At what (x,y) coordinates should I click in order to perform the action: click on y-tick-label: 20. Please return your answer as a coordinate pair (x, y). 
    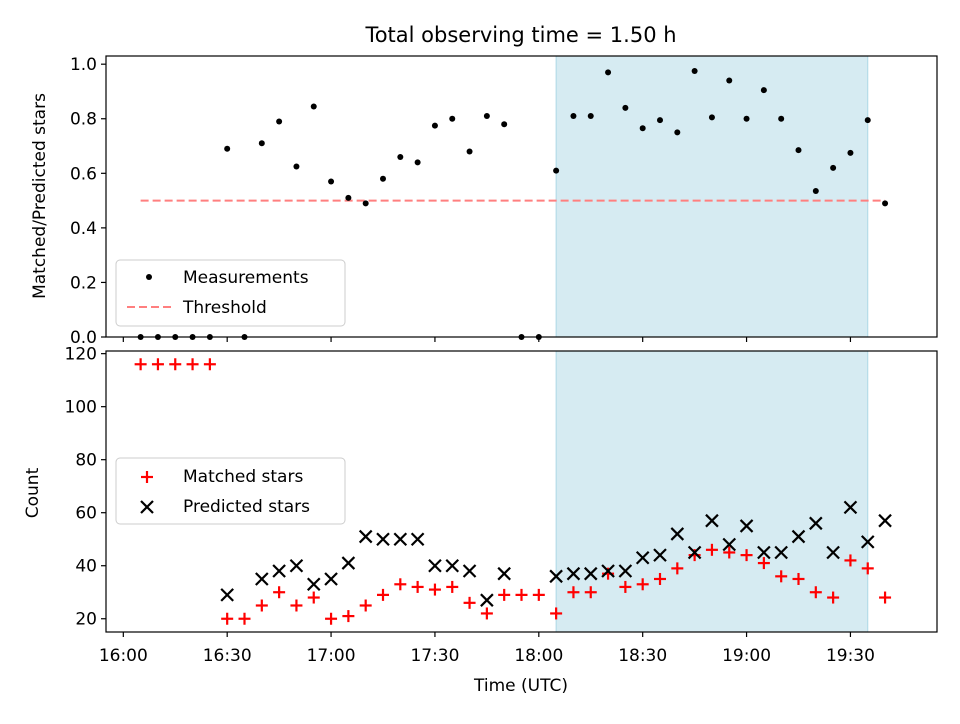
    Looking at the image, I should click on (86, 620).